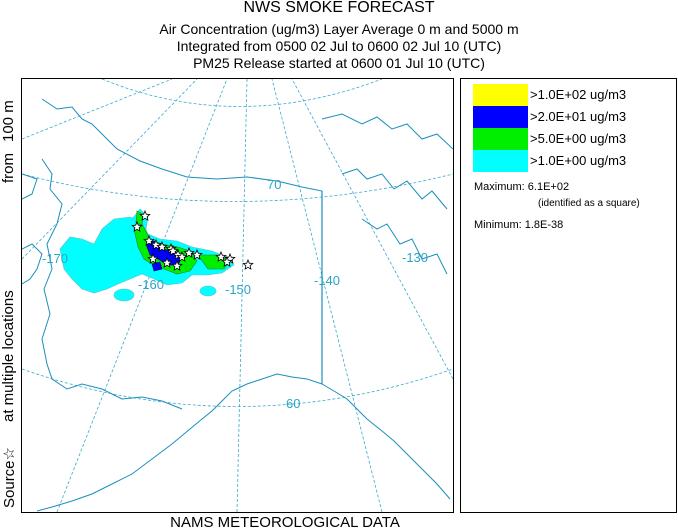 Image resolution: width=678 pixels, height=532 pixels. Describe the element at coordinates (8, 168) in the screenshot. I see `side-label-from: from` at that location.